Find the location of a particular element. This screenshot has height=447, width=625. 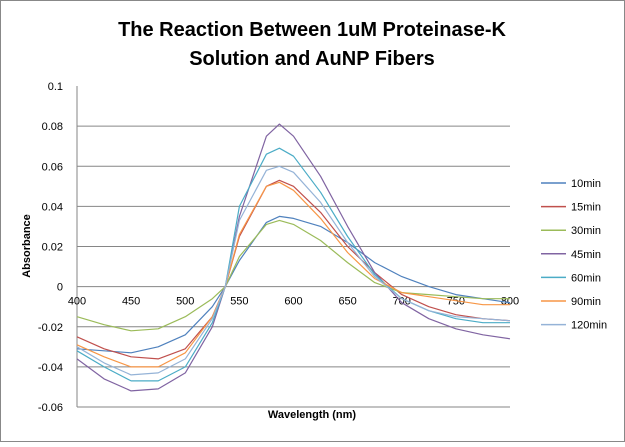

x-tick-label: 550 is located at coordinates (239, 302).